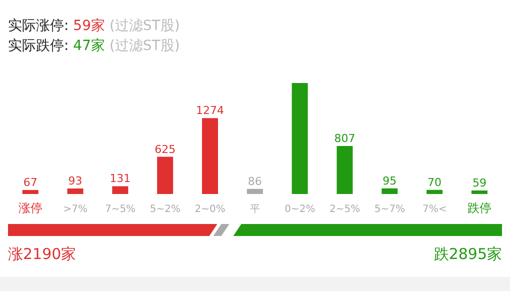 This screenshot has width=510, height=291. I want to click on text: 实际跌停: 47家 (过滤ST股), so click(94, 46).